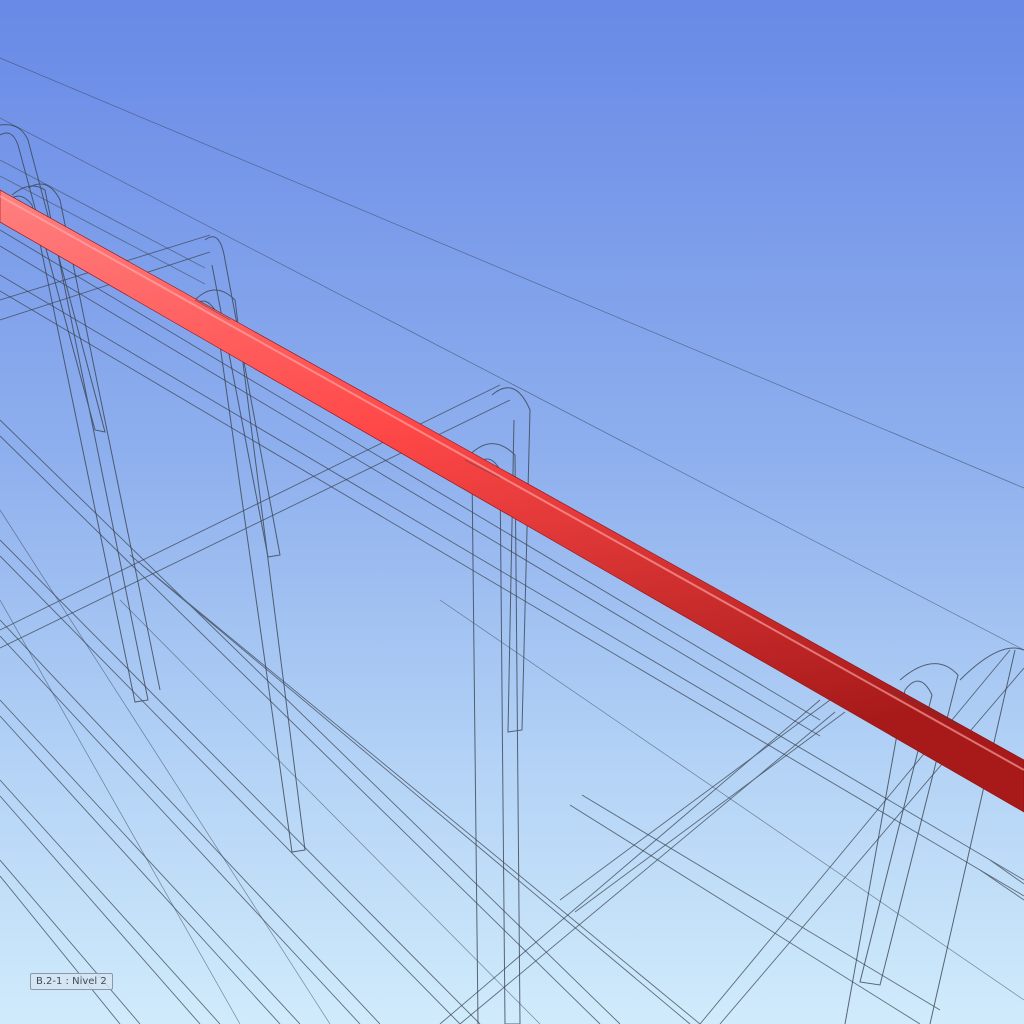  I want to click on level-label: B.2-1 : Nivel 2, so click(71, 981).